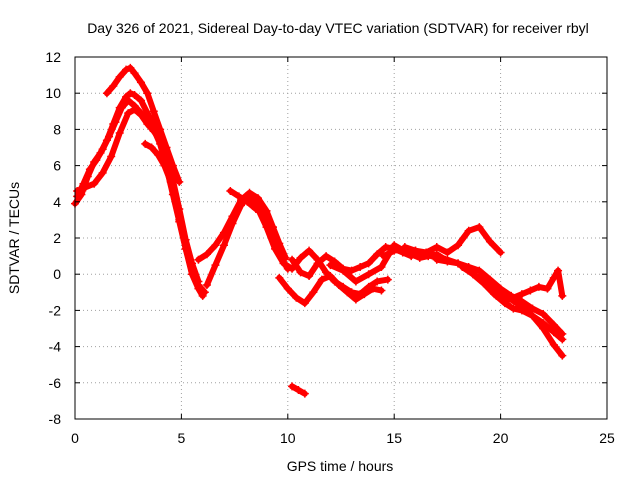 This screenshot has height=480, width=640. Describe the element at coordinates (607, 438) in the screenshot. I see `x-tick-label: 25` at that location.